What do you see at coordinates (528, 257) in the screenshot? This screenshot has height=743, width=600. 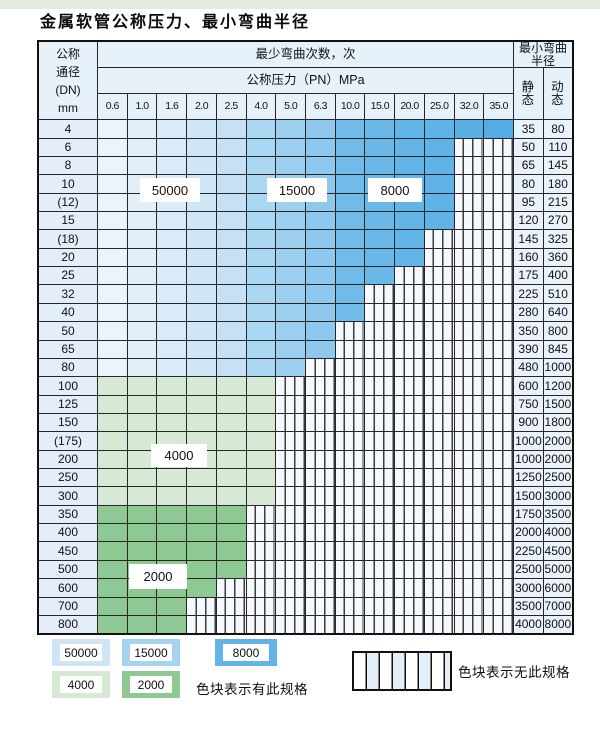 I see `static-radius-cell: 160` at bounding box center [528, 257].